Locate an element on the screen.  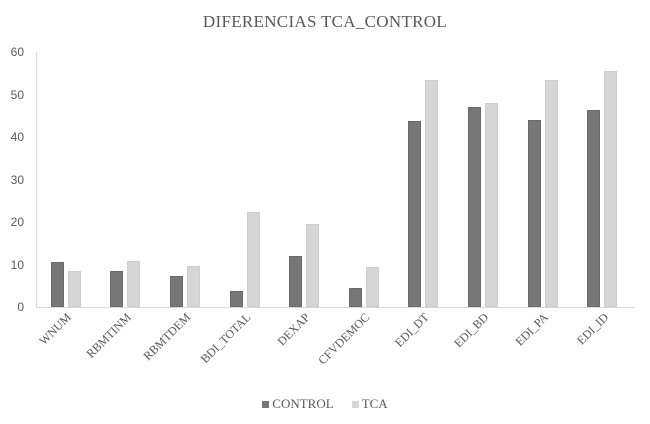
bar-tca-wnum is located at coordinates (74, 288).